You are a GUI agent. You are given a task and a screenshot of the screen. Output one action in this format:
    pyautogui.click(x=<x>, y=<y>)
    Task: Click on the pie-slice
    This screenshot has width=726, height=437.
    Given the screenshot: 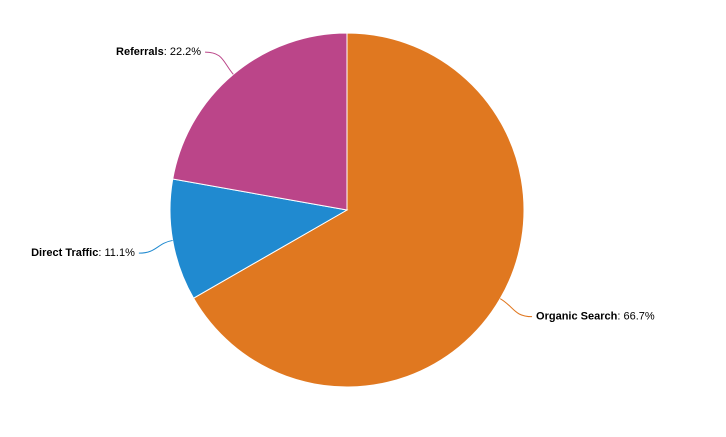 What is the action you would take?
    pyautogui.click(x=260, y=121)
    